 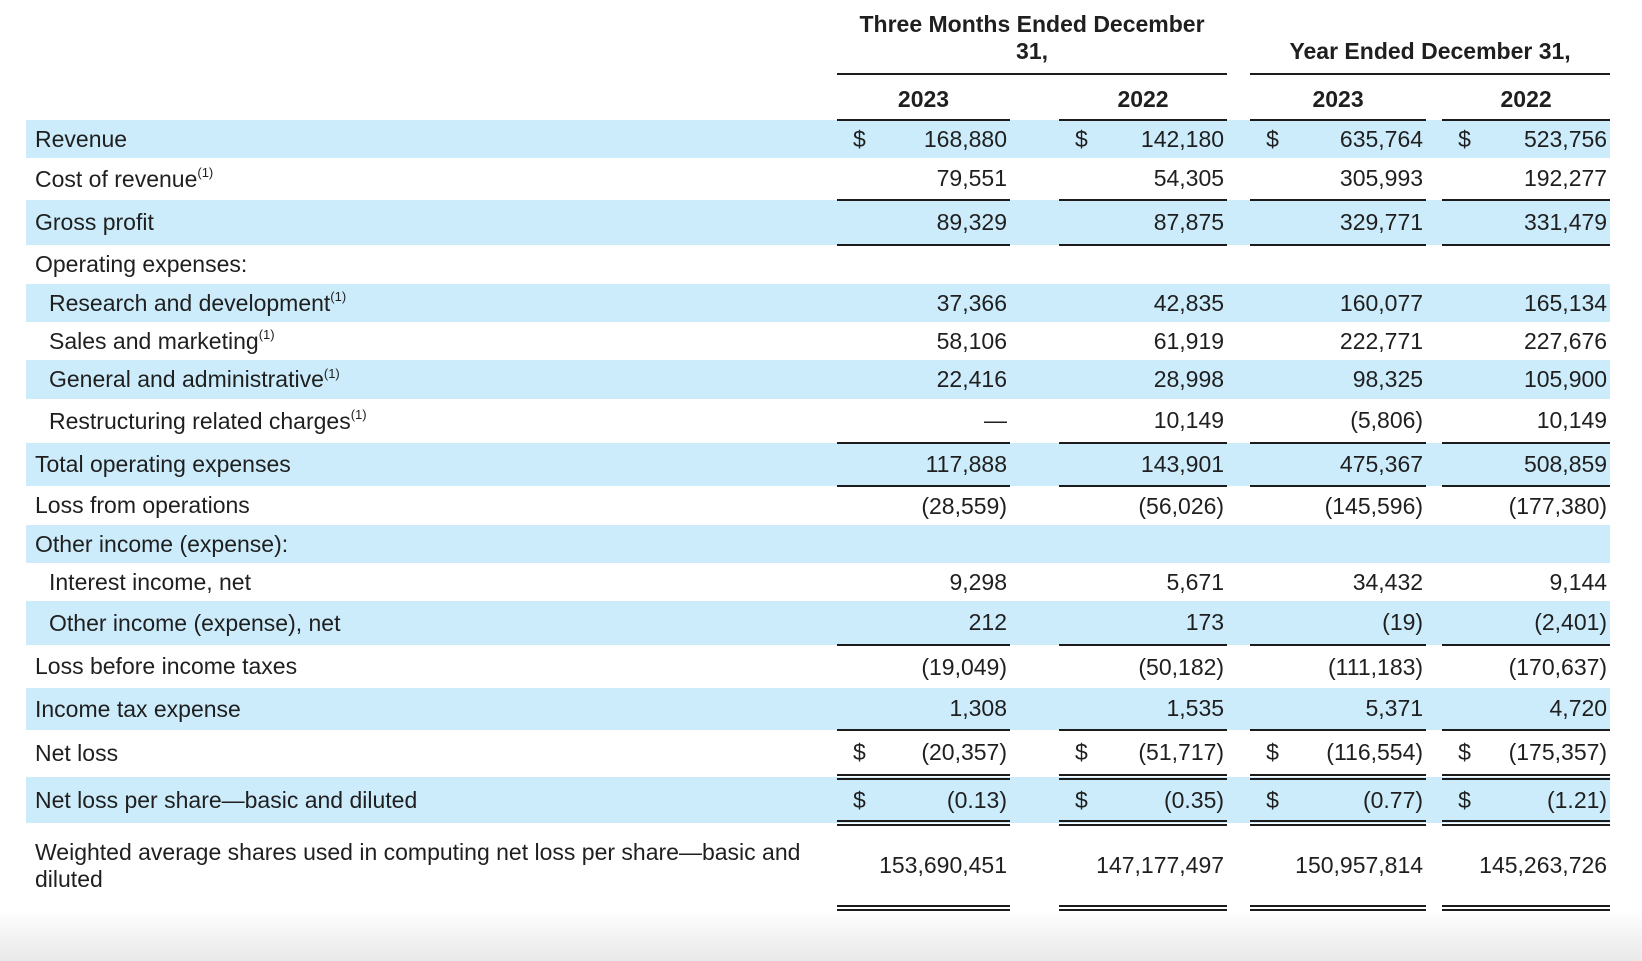 What do you see at coordinates (1526, 97) in the screenshot?
I see `col-year-2022-fy: 2022` at bounding box center [1526, 97].